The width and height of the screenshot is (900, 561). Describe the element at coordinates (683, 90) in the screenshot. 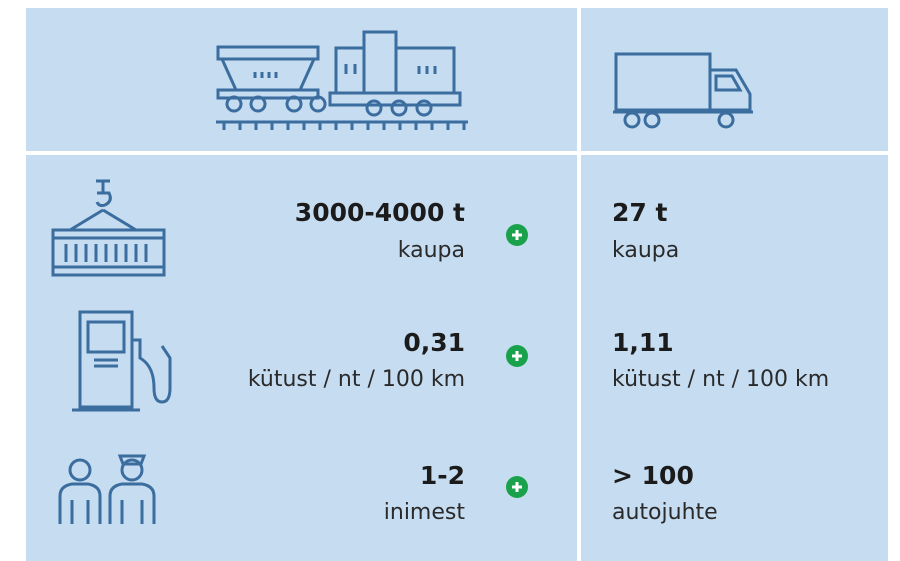

I see `truck-icon` at that location.